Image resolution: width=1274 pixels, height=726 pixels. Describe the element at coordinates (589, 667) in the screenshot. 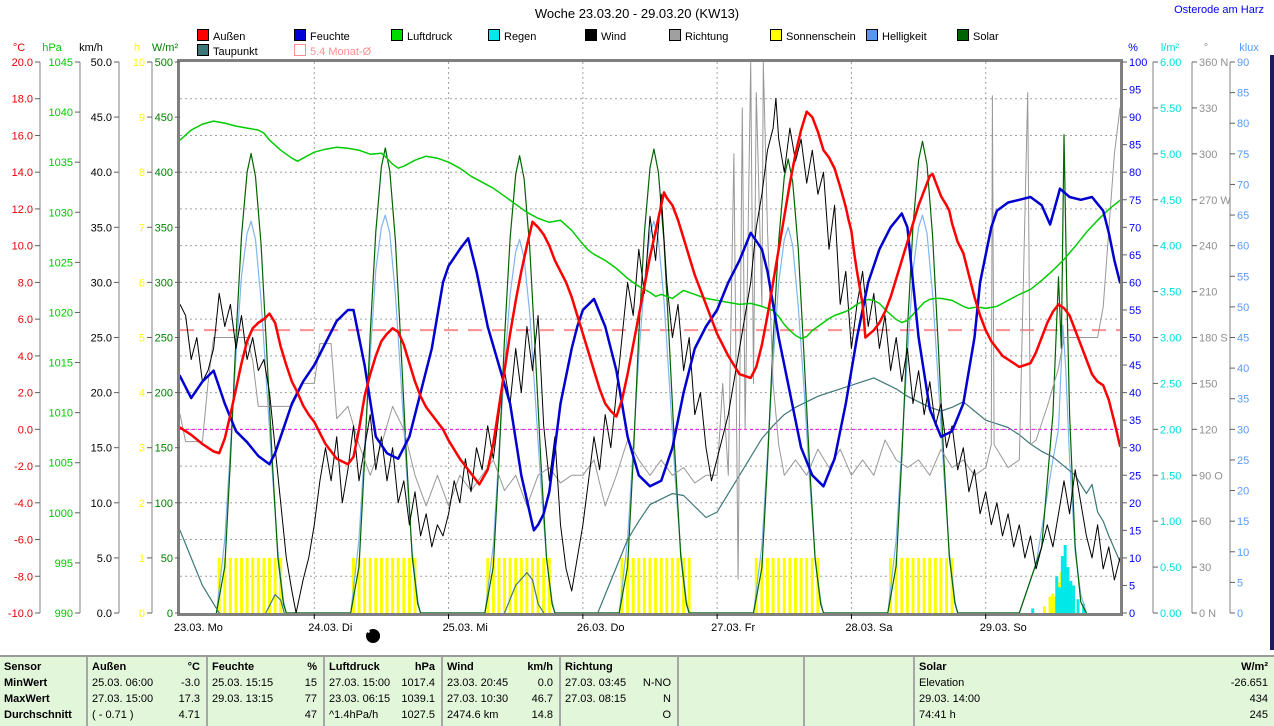

I see `sensor-title: Richtung` at that location.